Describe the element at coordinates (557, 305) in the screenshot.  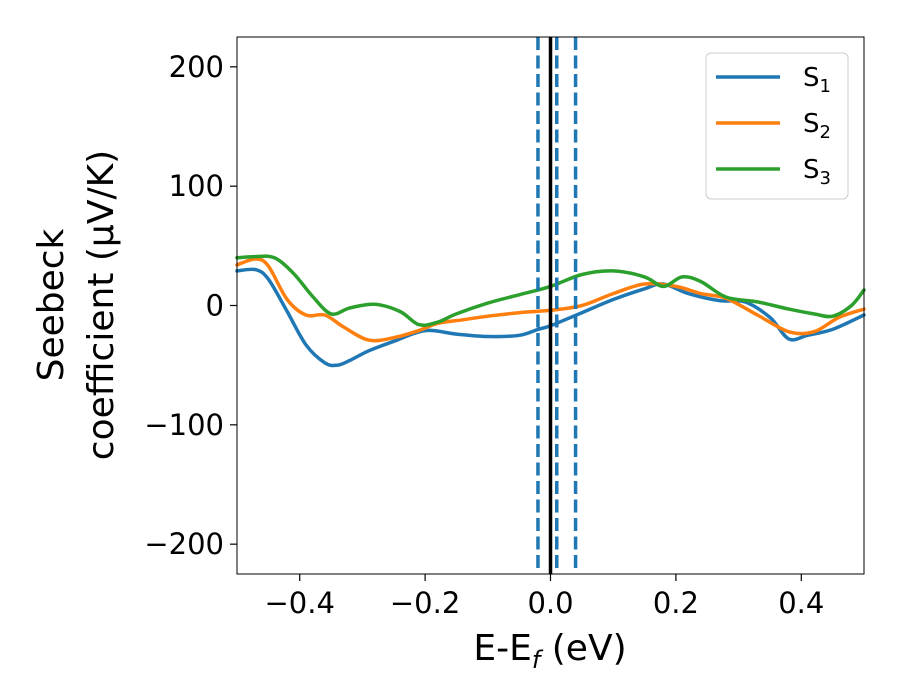
I see `reference-lines` at that location.